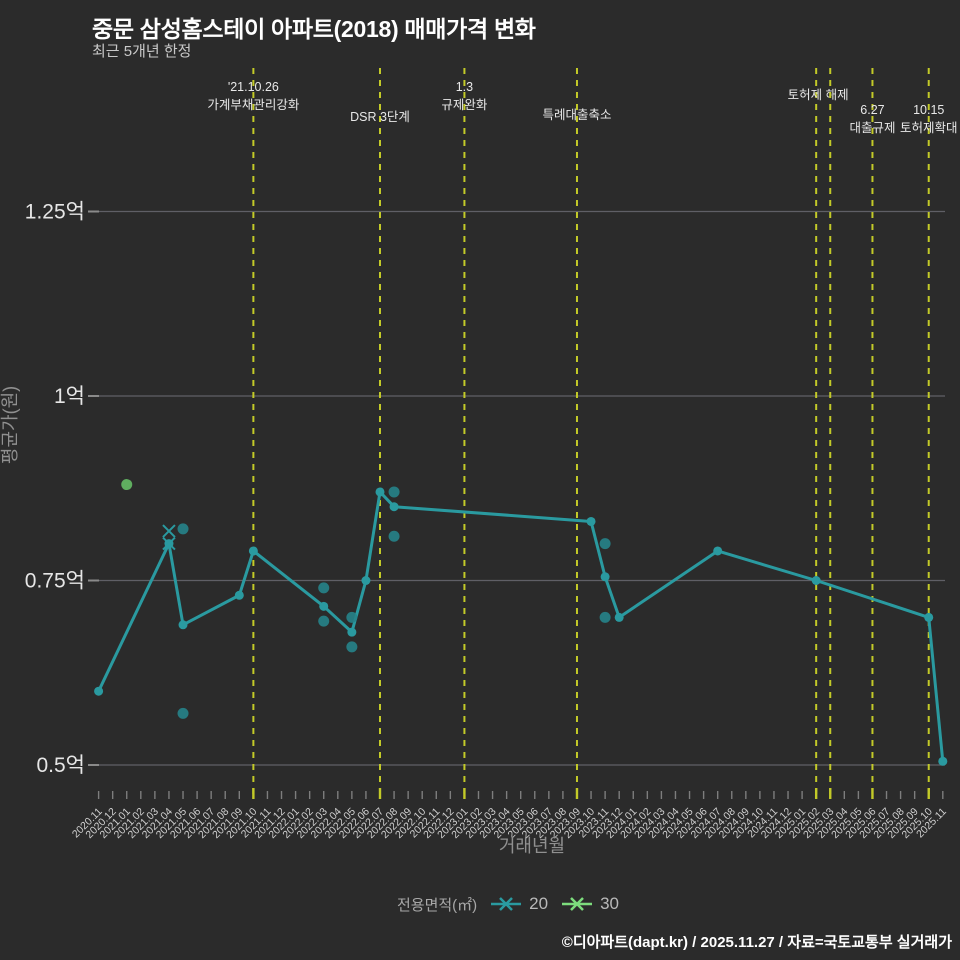 The height and width of the screenshot is (960, 960). I want to click on legend-item-label: 20, so click(539, 903).